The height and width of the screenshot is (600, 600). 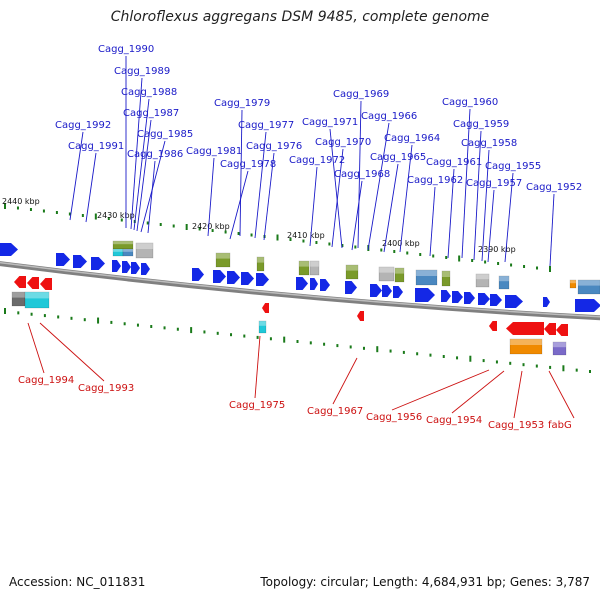 I want to click on top-gene-label: Cagg_1987, so click(x=151, y=113).